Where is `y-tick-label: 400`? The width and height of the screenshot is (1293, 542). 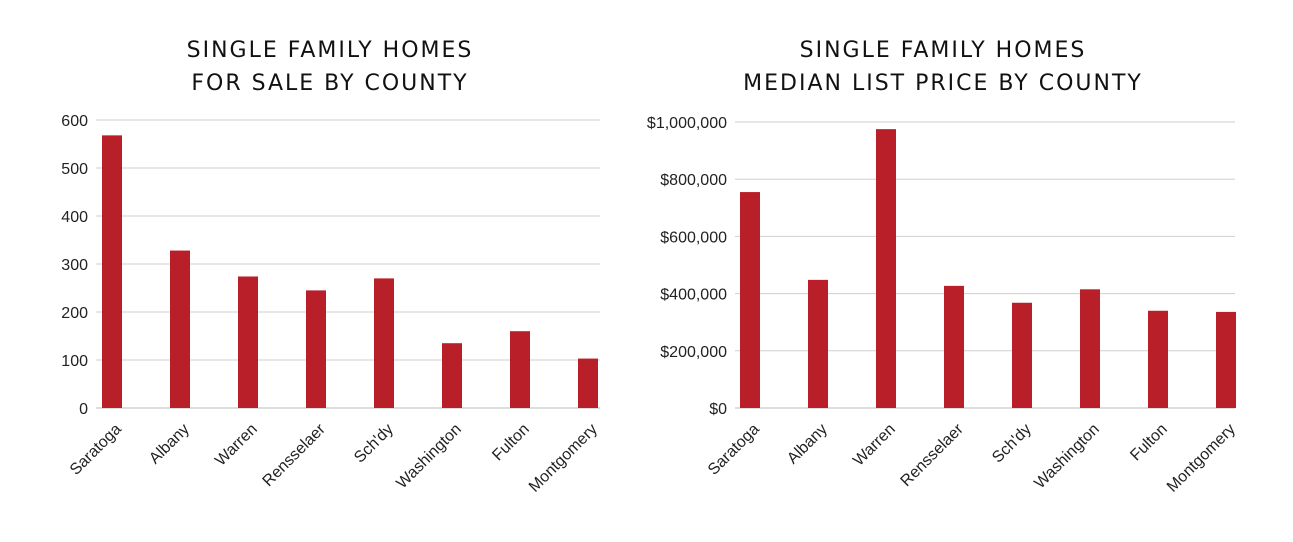
y-tick-label: 400 is located at coordinates (74, 217).